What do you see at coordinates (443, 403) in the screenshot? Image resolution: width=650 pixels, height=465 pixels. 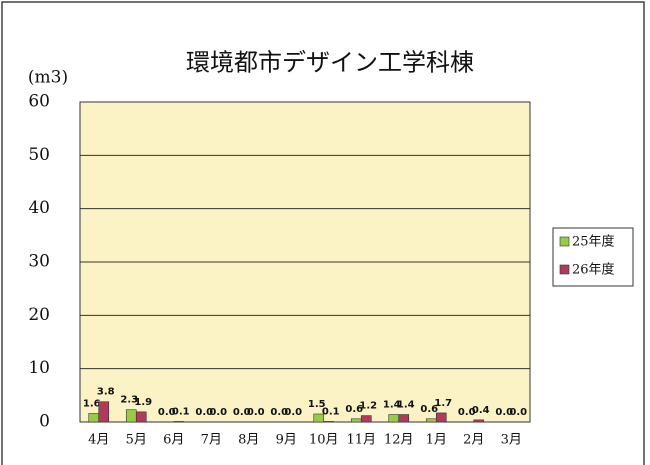 I see `data-label: 1.7` at bounding box center [443, 403].